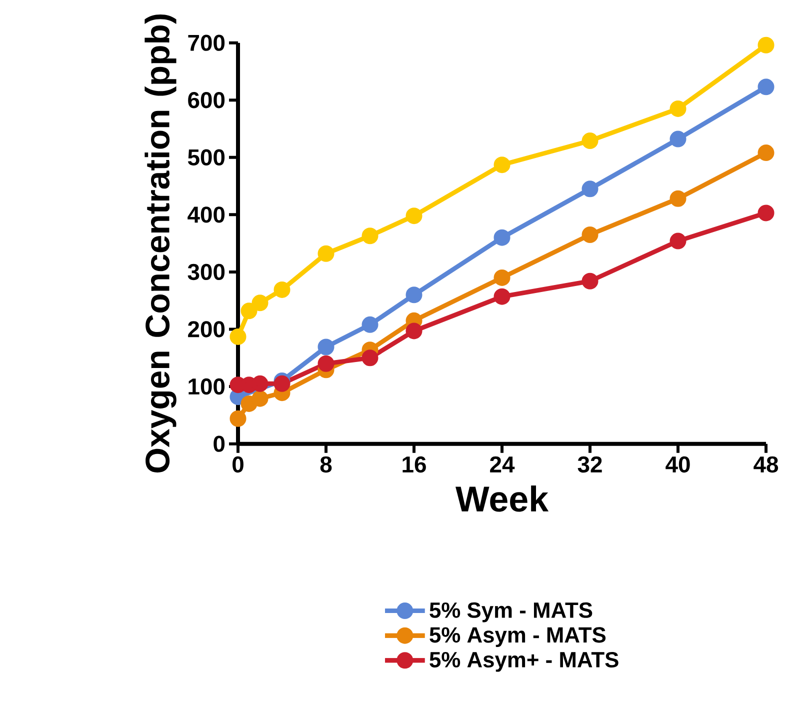  I want to click on y-tick-label: 300, so click(206, 272).